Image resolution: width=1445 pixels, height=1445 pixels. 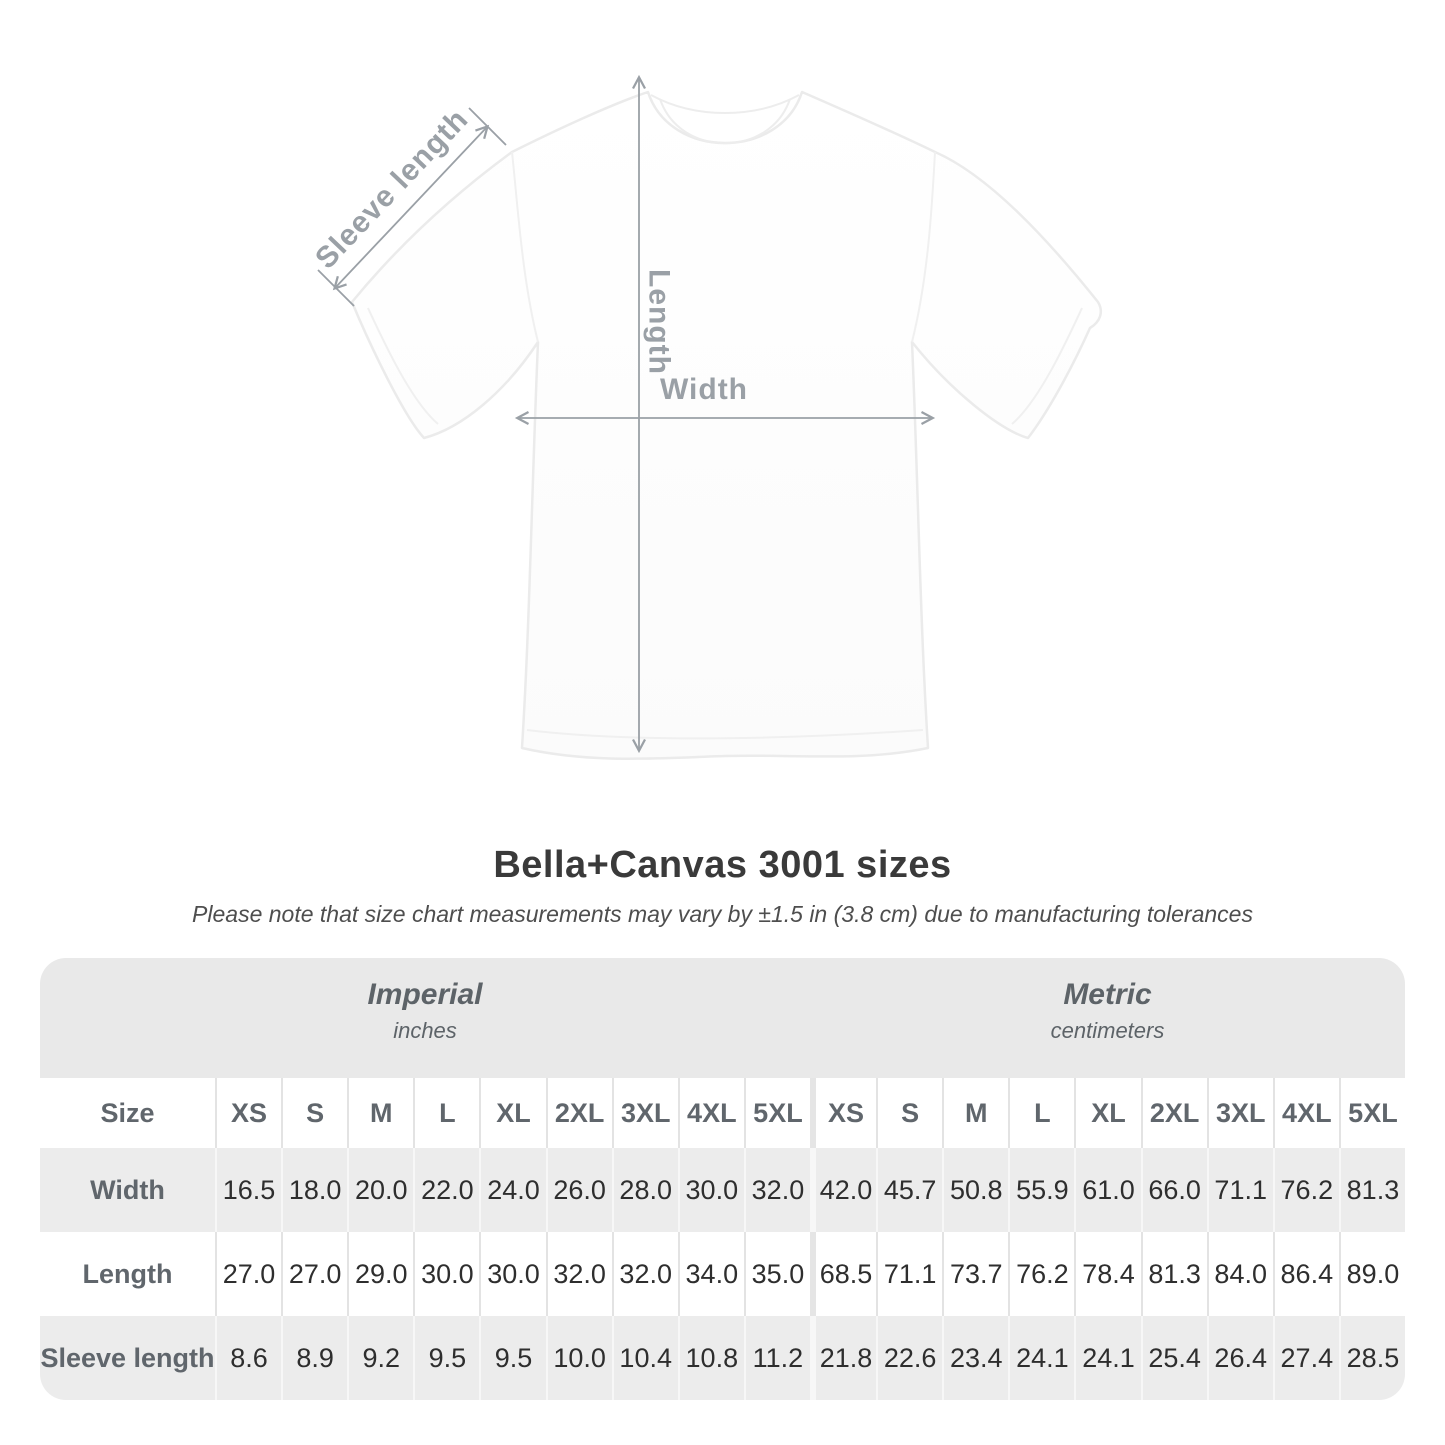 I want to click on row-label-width: Width, so click(x=127, y=1190).